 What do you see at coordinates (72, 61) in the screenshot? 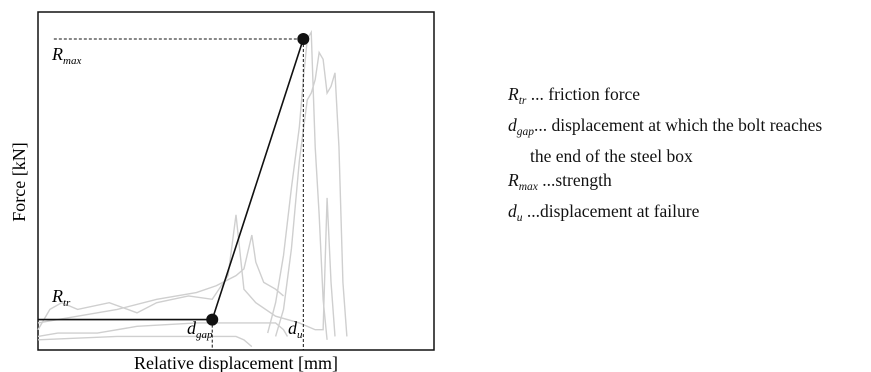
I see `annotation-r-max-sub: max` at bounding box center [72, 61].